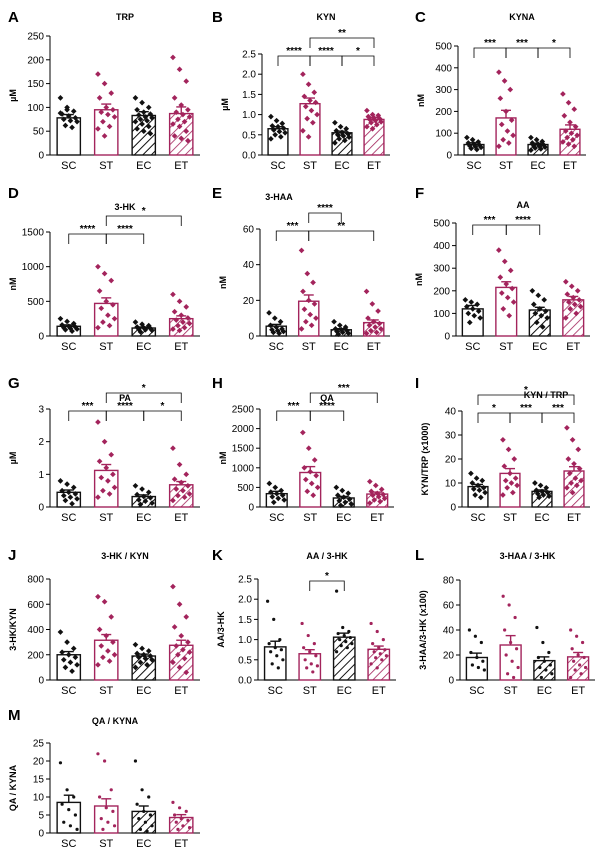  What do you see at coordinates (279, 197) in the screenshot?
I see `panel-title: 3-HAA` at bounding box center [279, 197].